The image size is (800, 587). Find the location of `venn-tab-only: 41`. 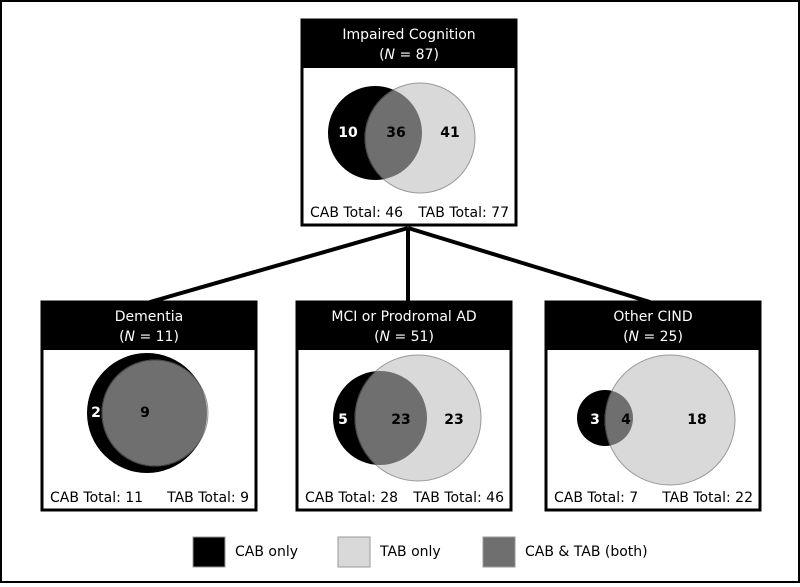

venn-tab-only: 41 is located at coordinates (449, 133).